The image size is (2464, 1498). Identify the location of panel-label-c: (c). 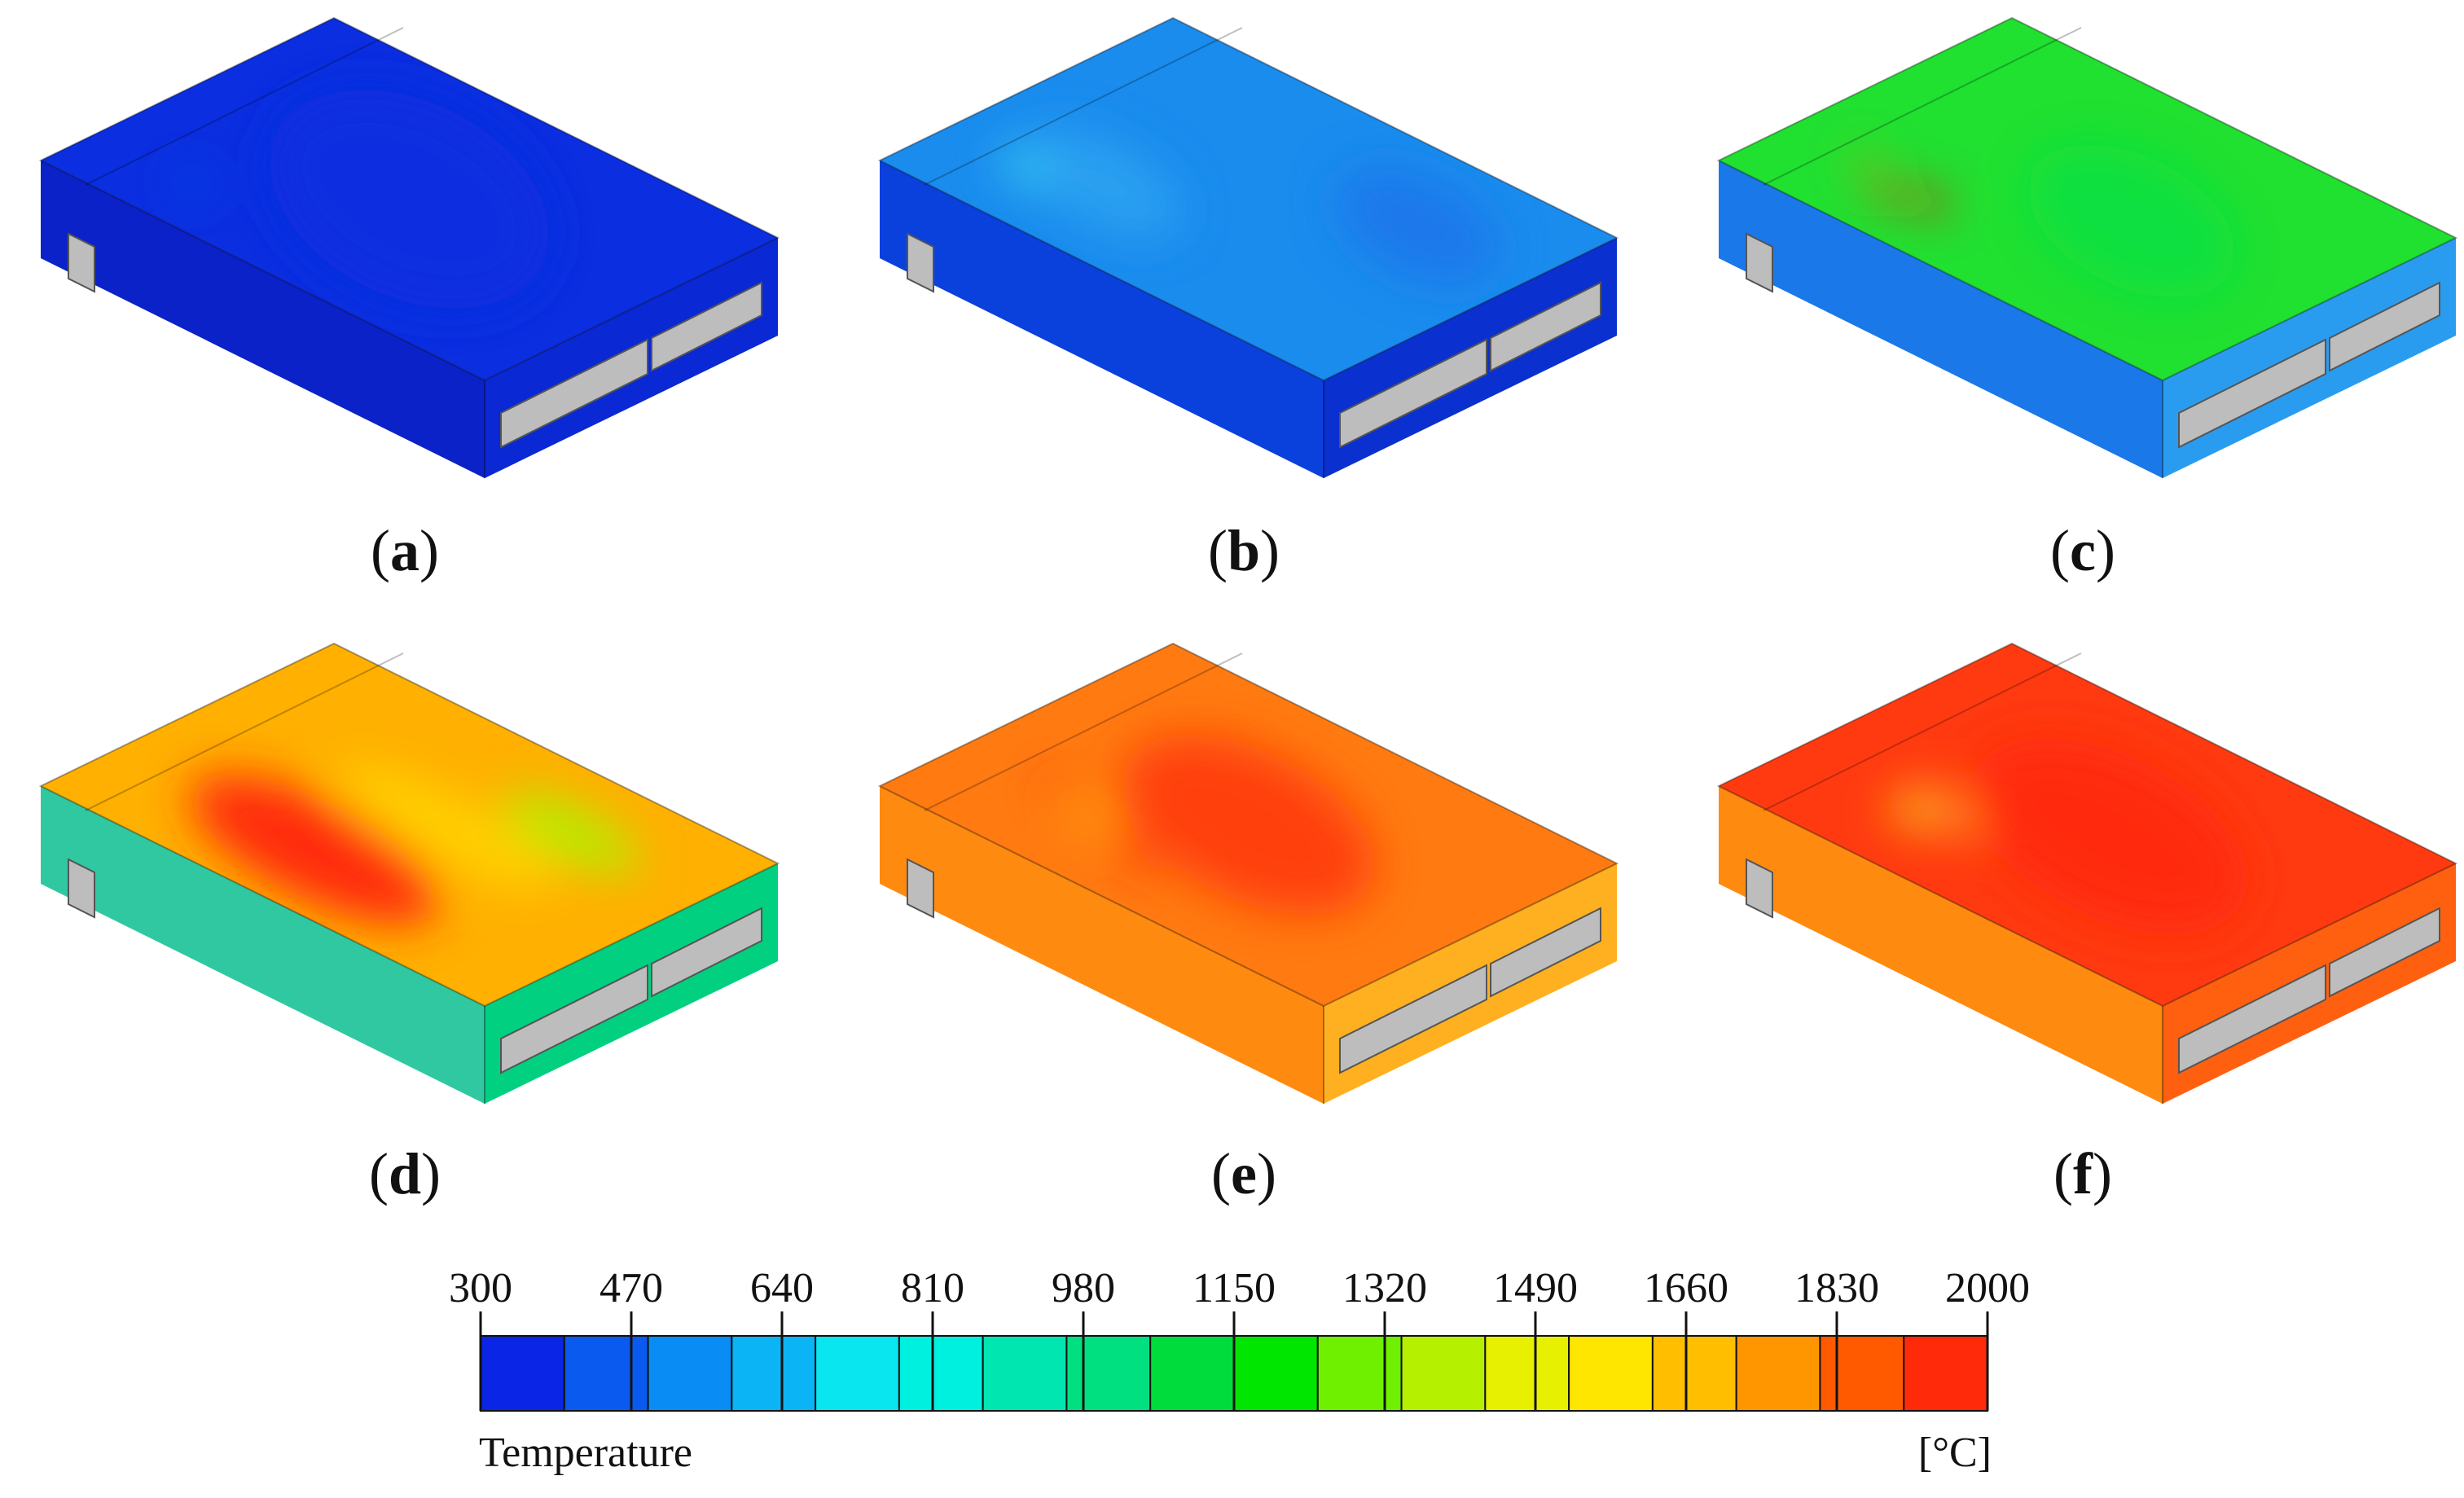
(2082, 551).